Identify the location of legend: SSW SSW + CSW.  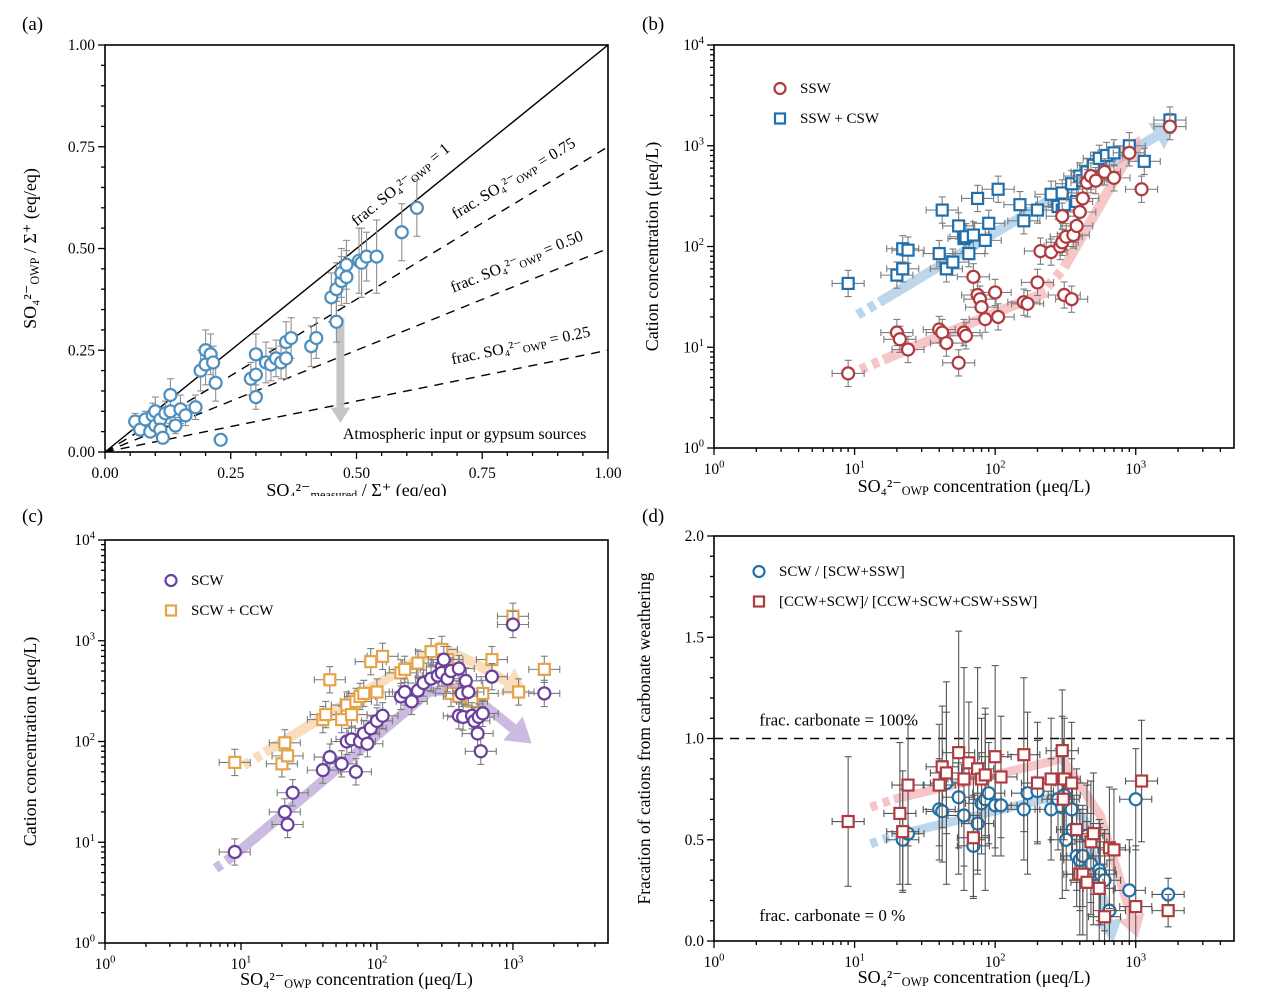
(826, 104).